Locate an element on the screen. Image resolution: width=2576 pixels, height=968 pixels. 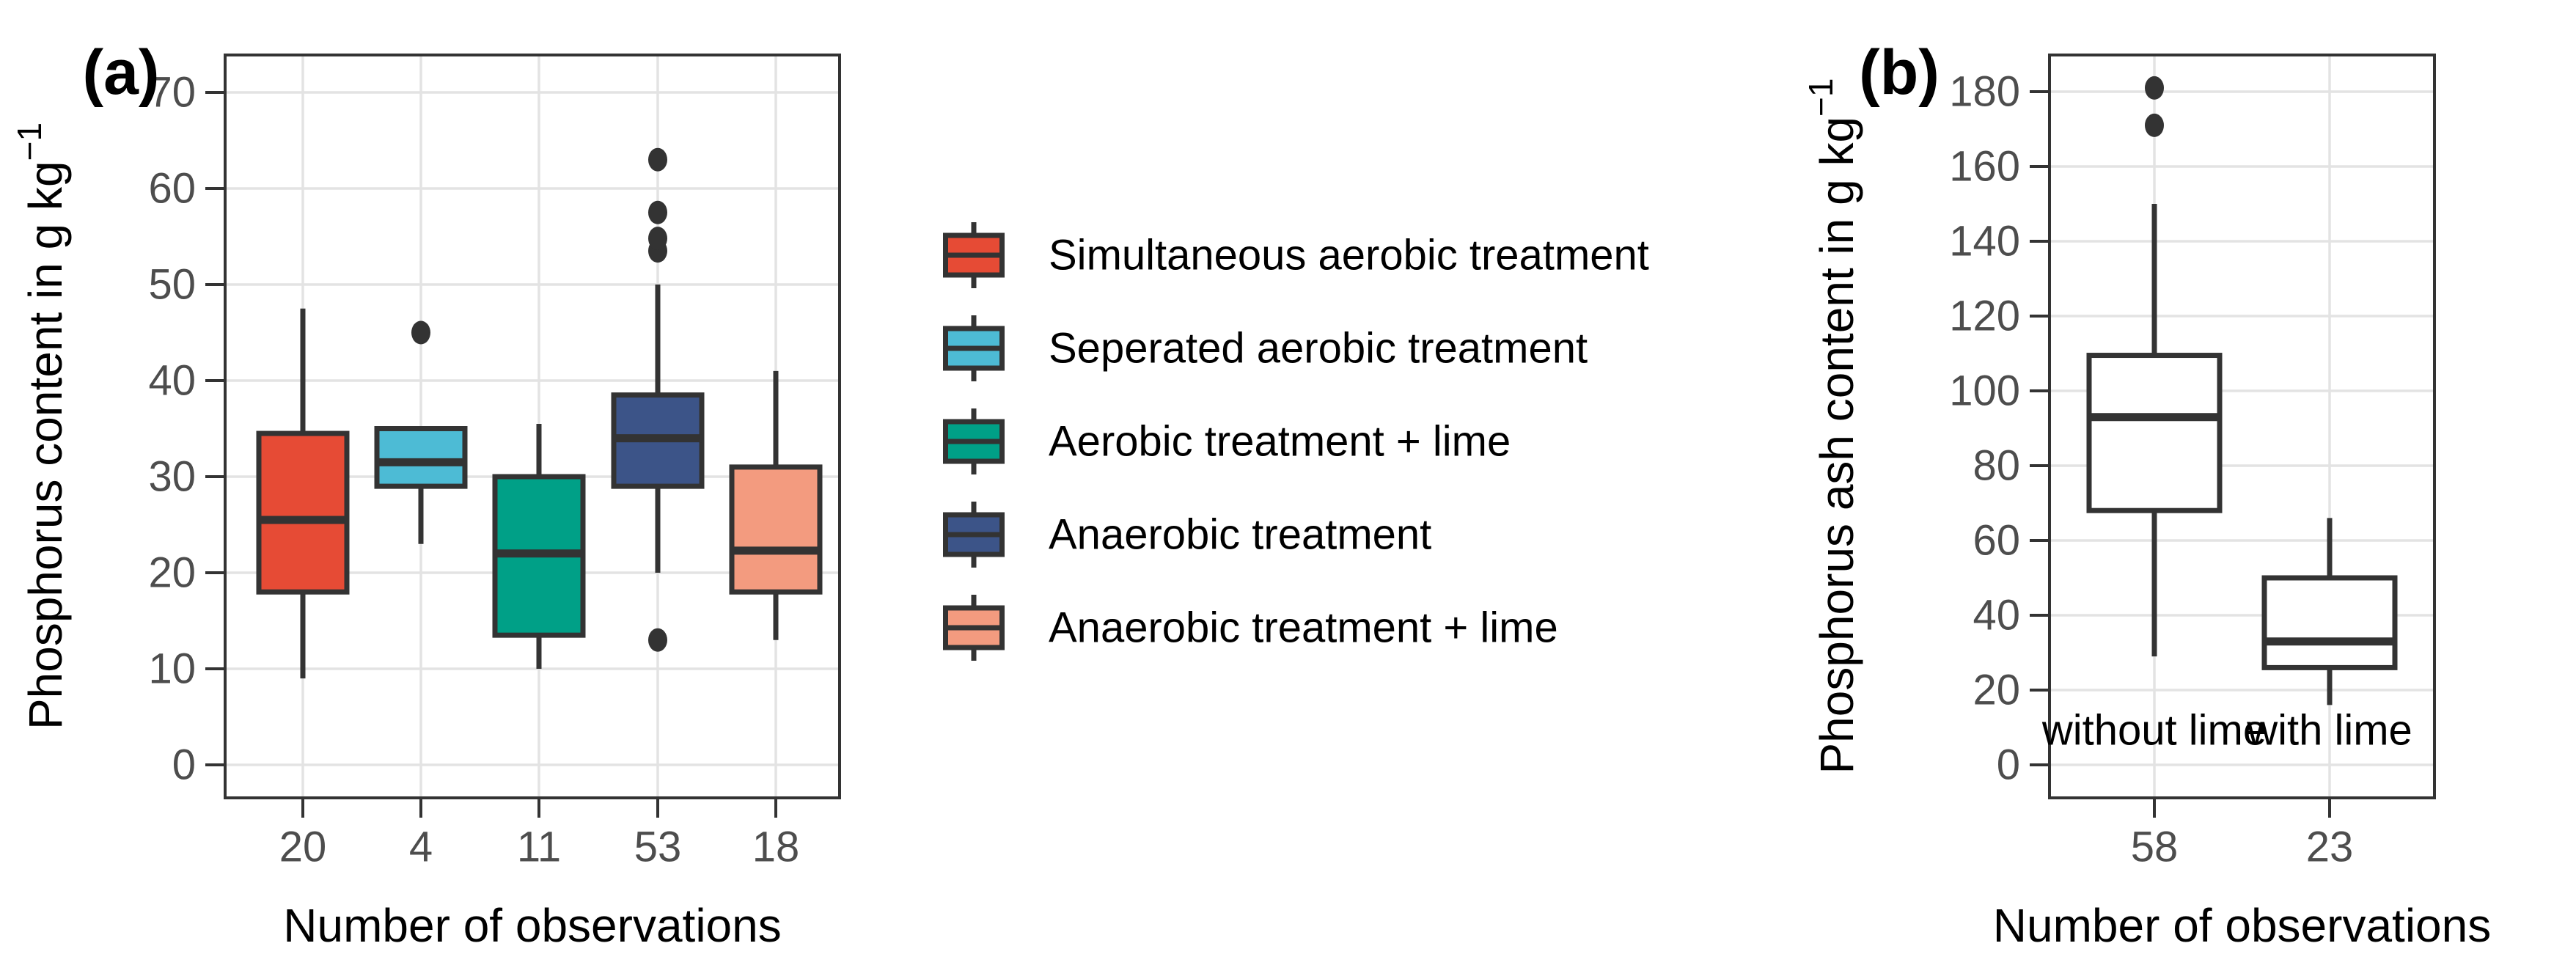
y-tick-label: 80 is located at coordinates (1996, 466).